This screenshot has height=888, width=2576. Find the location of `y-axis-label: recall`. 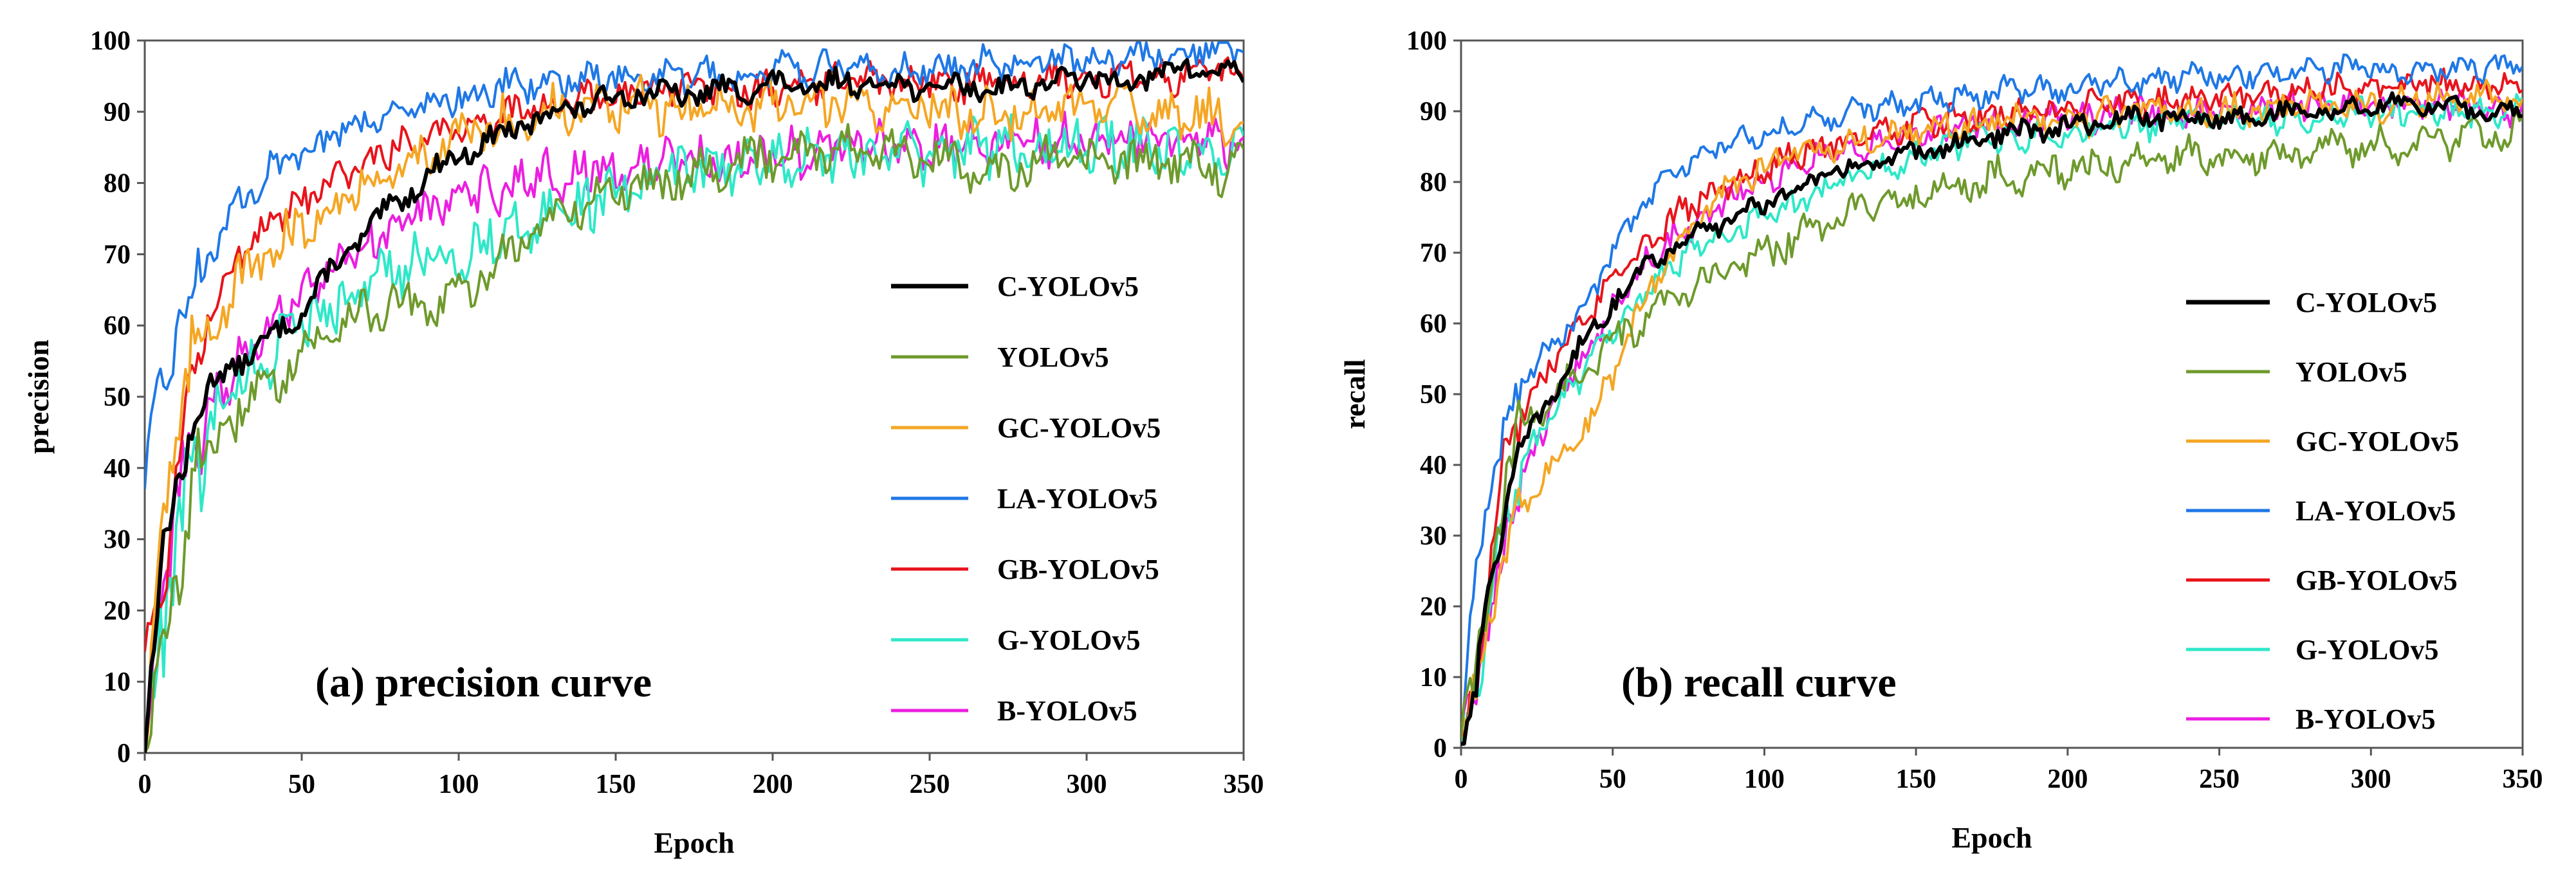

y-axis-label: recall is located at coordinates (1354, 394).